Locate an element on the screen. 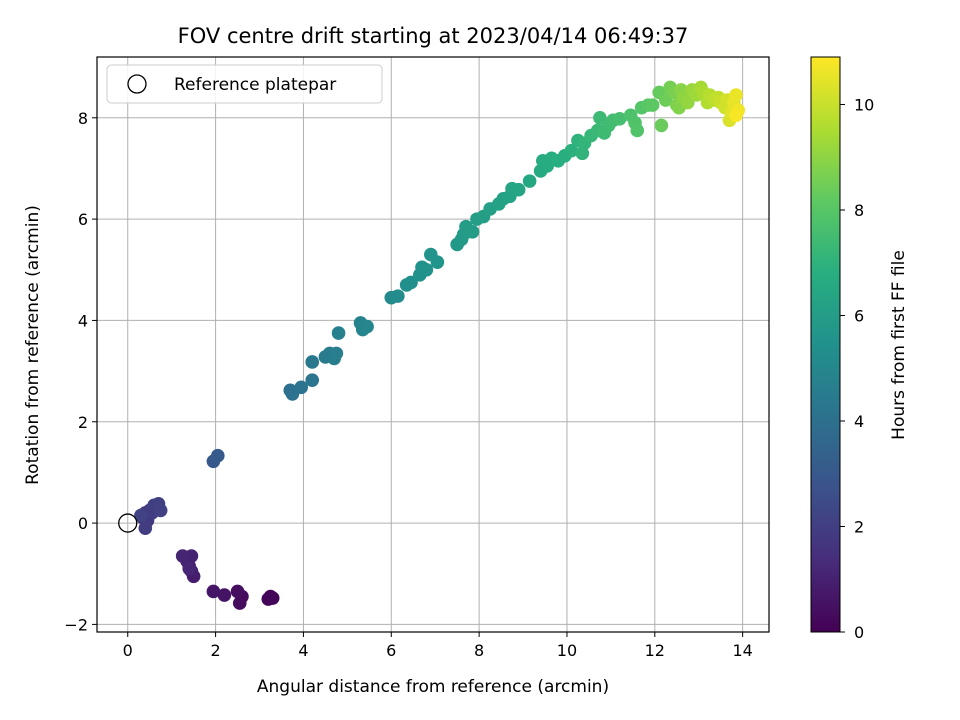  colorbar: 0 2 4 6 8 10 Hours from first FF file is located at coordinates (859, 349).